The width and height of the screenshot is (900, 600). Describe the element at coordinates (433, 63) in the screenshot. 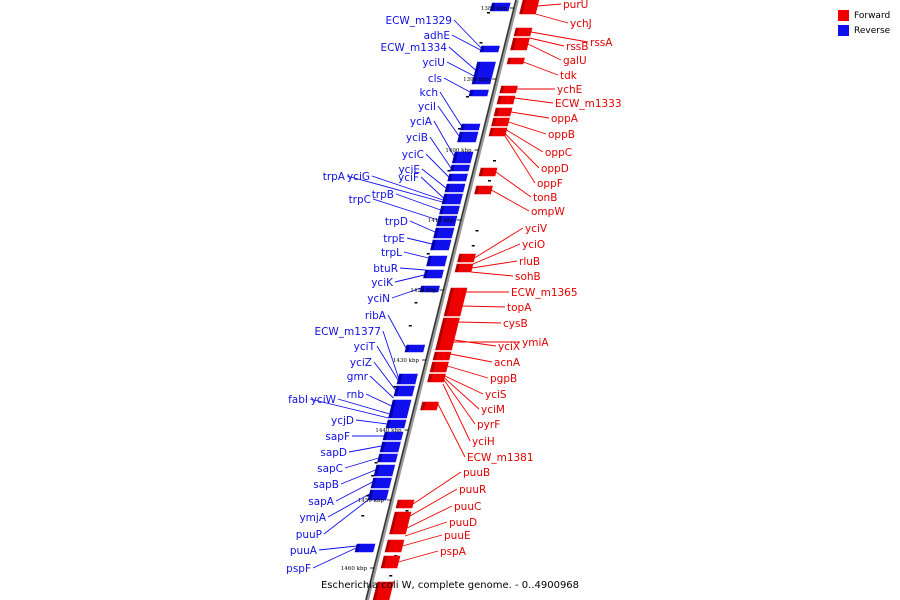

I see `gene-label: yciU` at that location.